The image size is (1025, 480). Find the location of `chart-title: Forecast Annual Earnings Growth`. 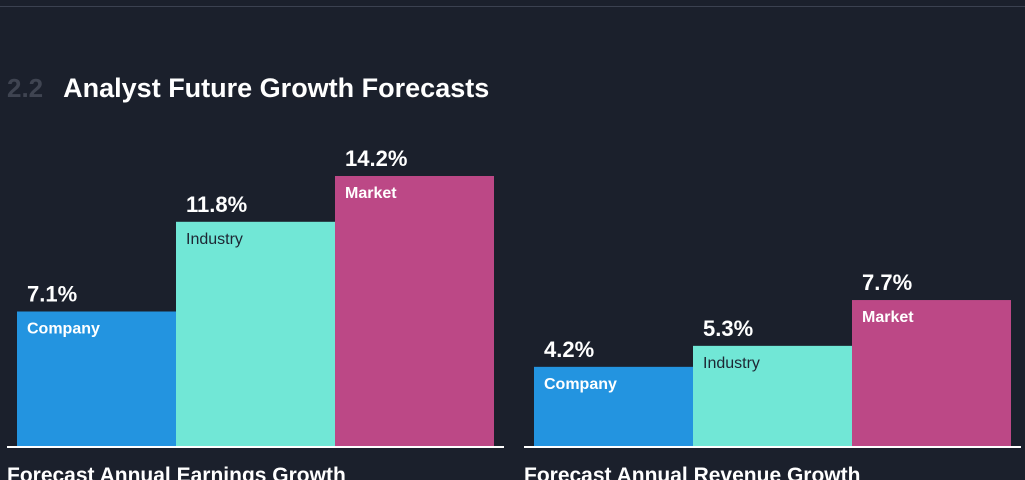

chart-title: Forecast Annual Earnings Growth is located at coordinates (176, 472).